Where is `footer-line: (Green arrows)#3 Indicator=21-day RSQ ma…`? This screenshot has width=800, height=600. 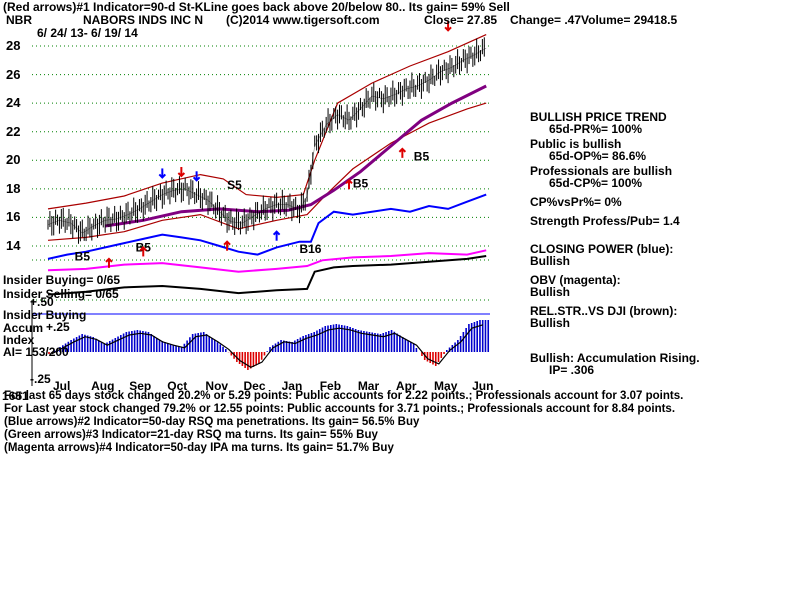 footer-line: (Green arrows)#3 Indicator=21-day RSQ ma… is located at coordinates (191, 435).